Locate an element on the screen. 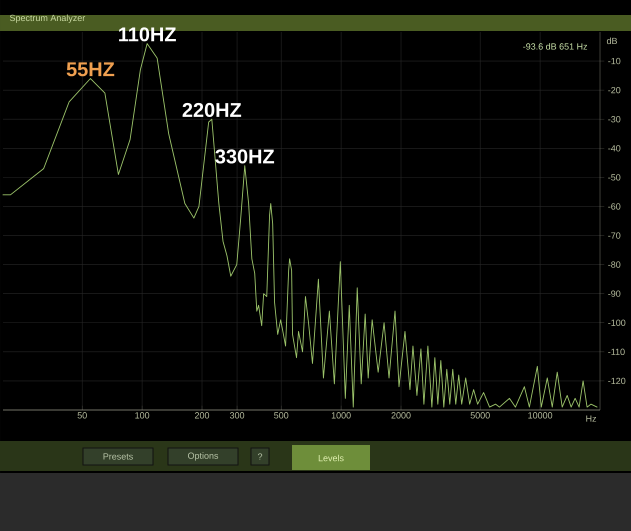 This screenshot has height=531, width=631. y-tick-label: -20 is located at coordinates (614, 90).